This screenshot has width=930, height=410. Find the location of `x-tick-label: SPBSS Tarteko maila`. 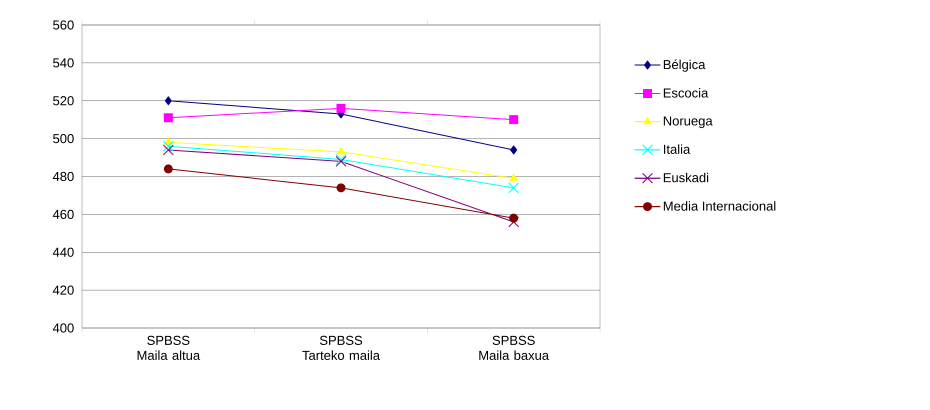

x-tick-label: SPBSS Tarteko maila is located at coordinates (341, 348).